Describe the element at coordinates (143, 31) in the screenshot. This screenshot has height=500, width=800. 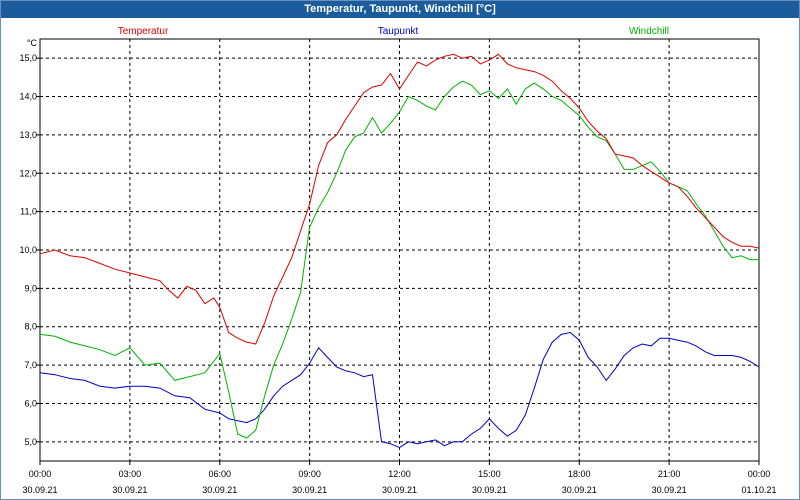
I see `legend-temperatur: Temperatur` at that location.